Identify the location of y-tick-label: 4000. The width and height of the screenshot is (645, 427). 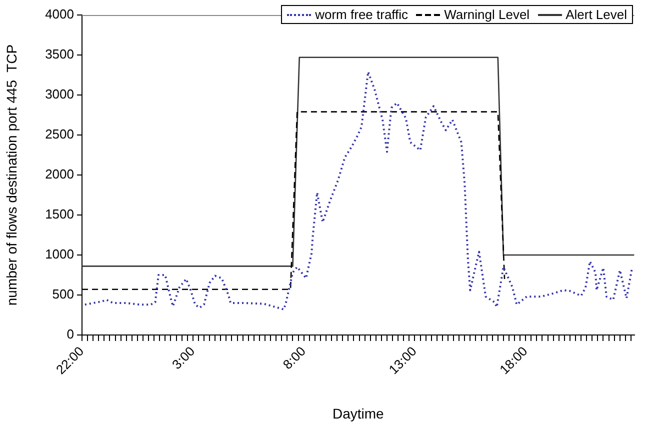
(59, 14).